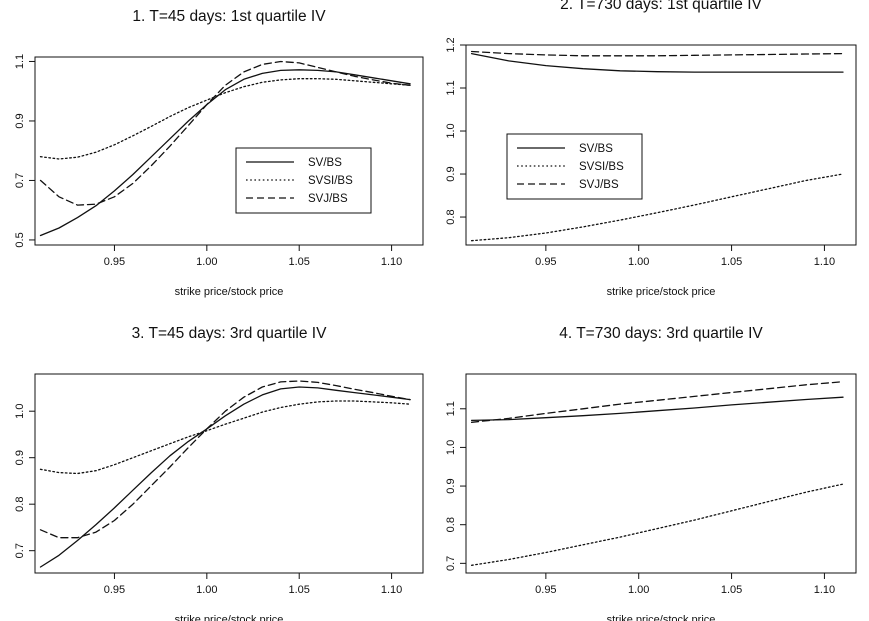  What do you see at coordinates (451, 44) in the screenshot?
I see `y-tick-label: 1.2` at bounding box center [451, 44].